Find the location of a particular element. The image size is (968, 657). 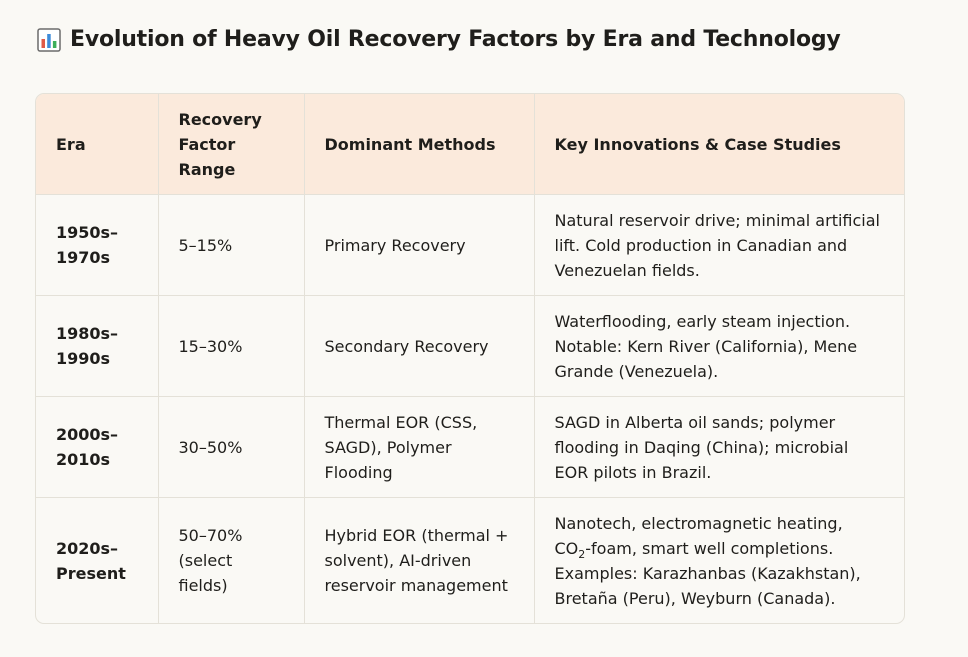

dominant-methods-cell: Secondary Recovery is located at coordinates (419, 346).